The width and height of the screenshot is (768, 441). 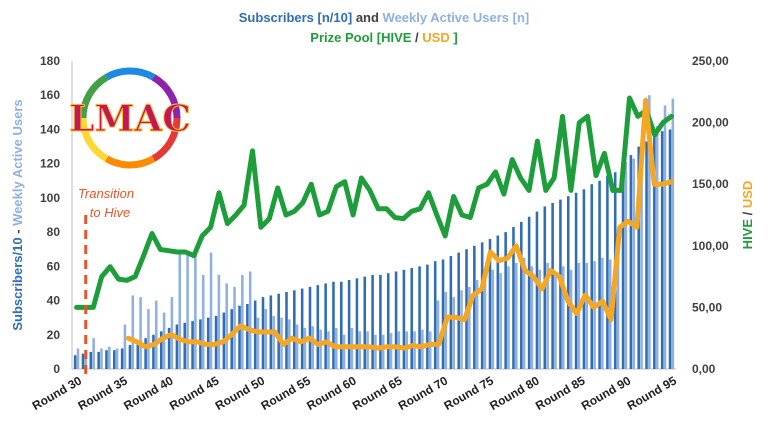 I want to click on text-part: -, so click(x=17, y=232).